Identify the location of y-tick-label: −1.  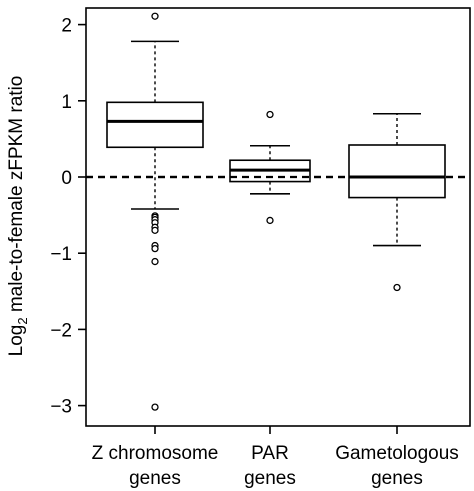
(61, 254).